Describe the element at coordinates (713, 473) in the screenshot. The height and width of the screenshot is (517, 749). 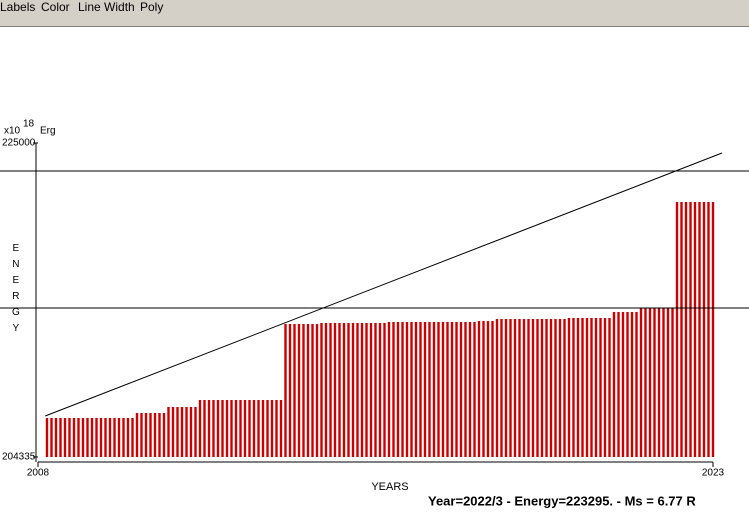
I see `x-tick-label: 2023` at that location.